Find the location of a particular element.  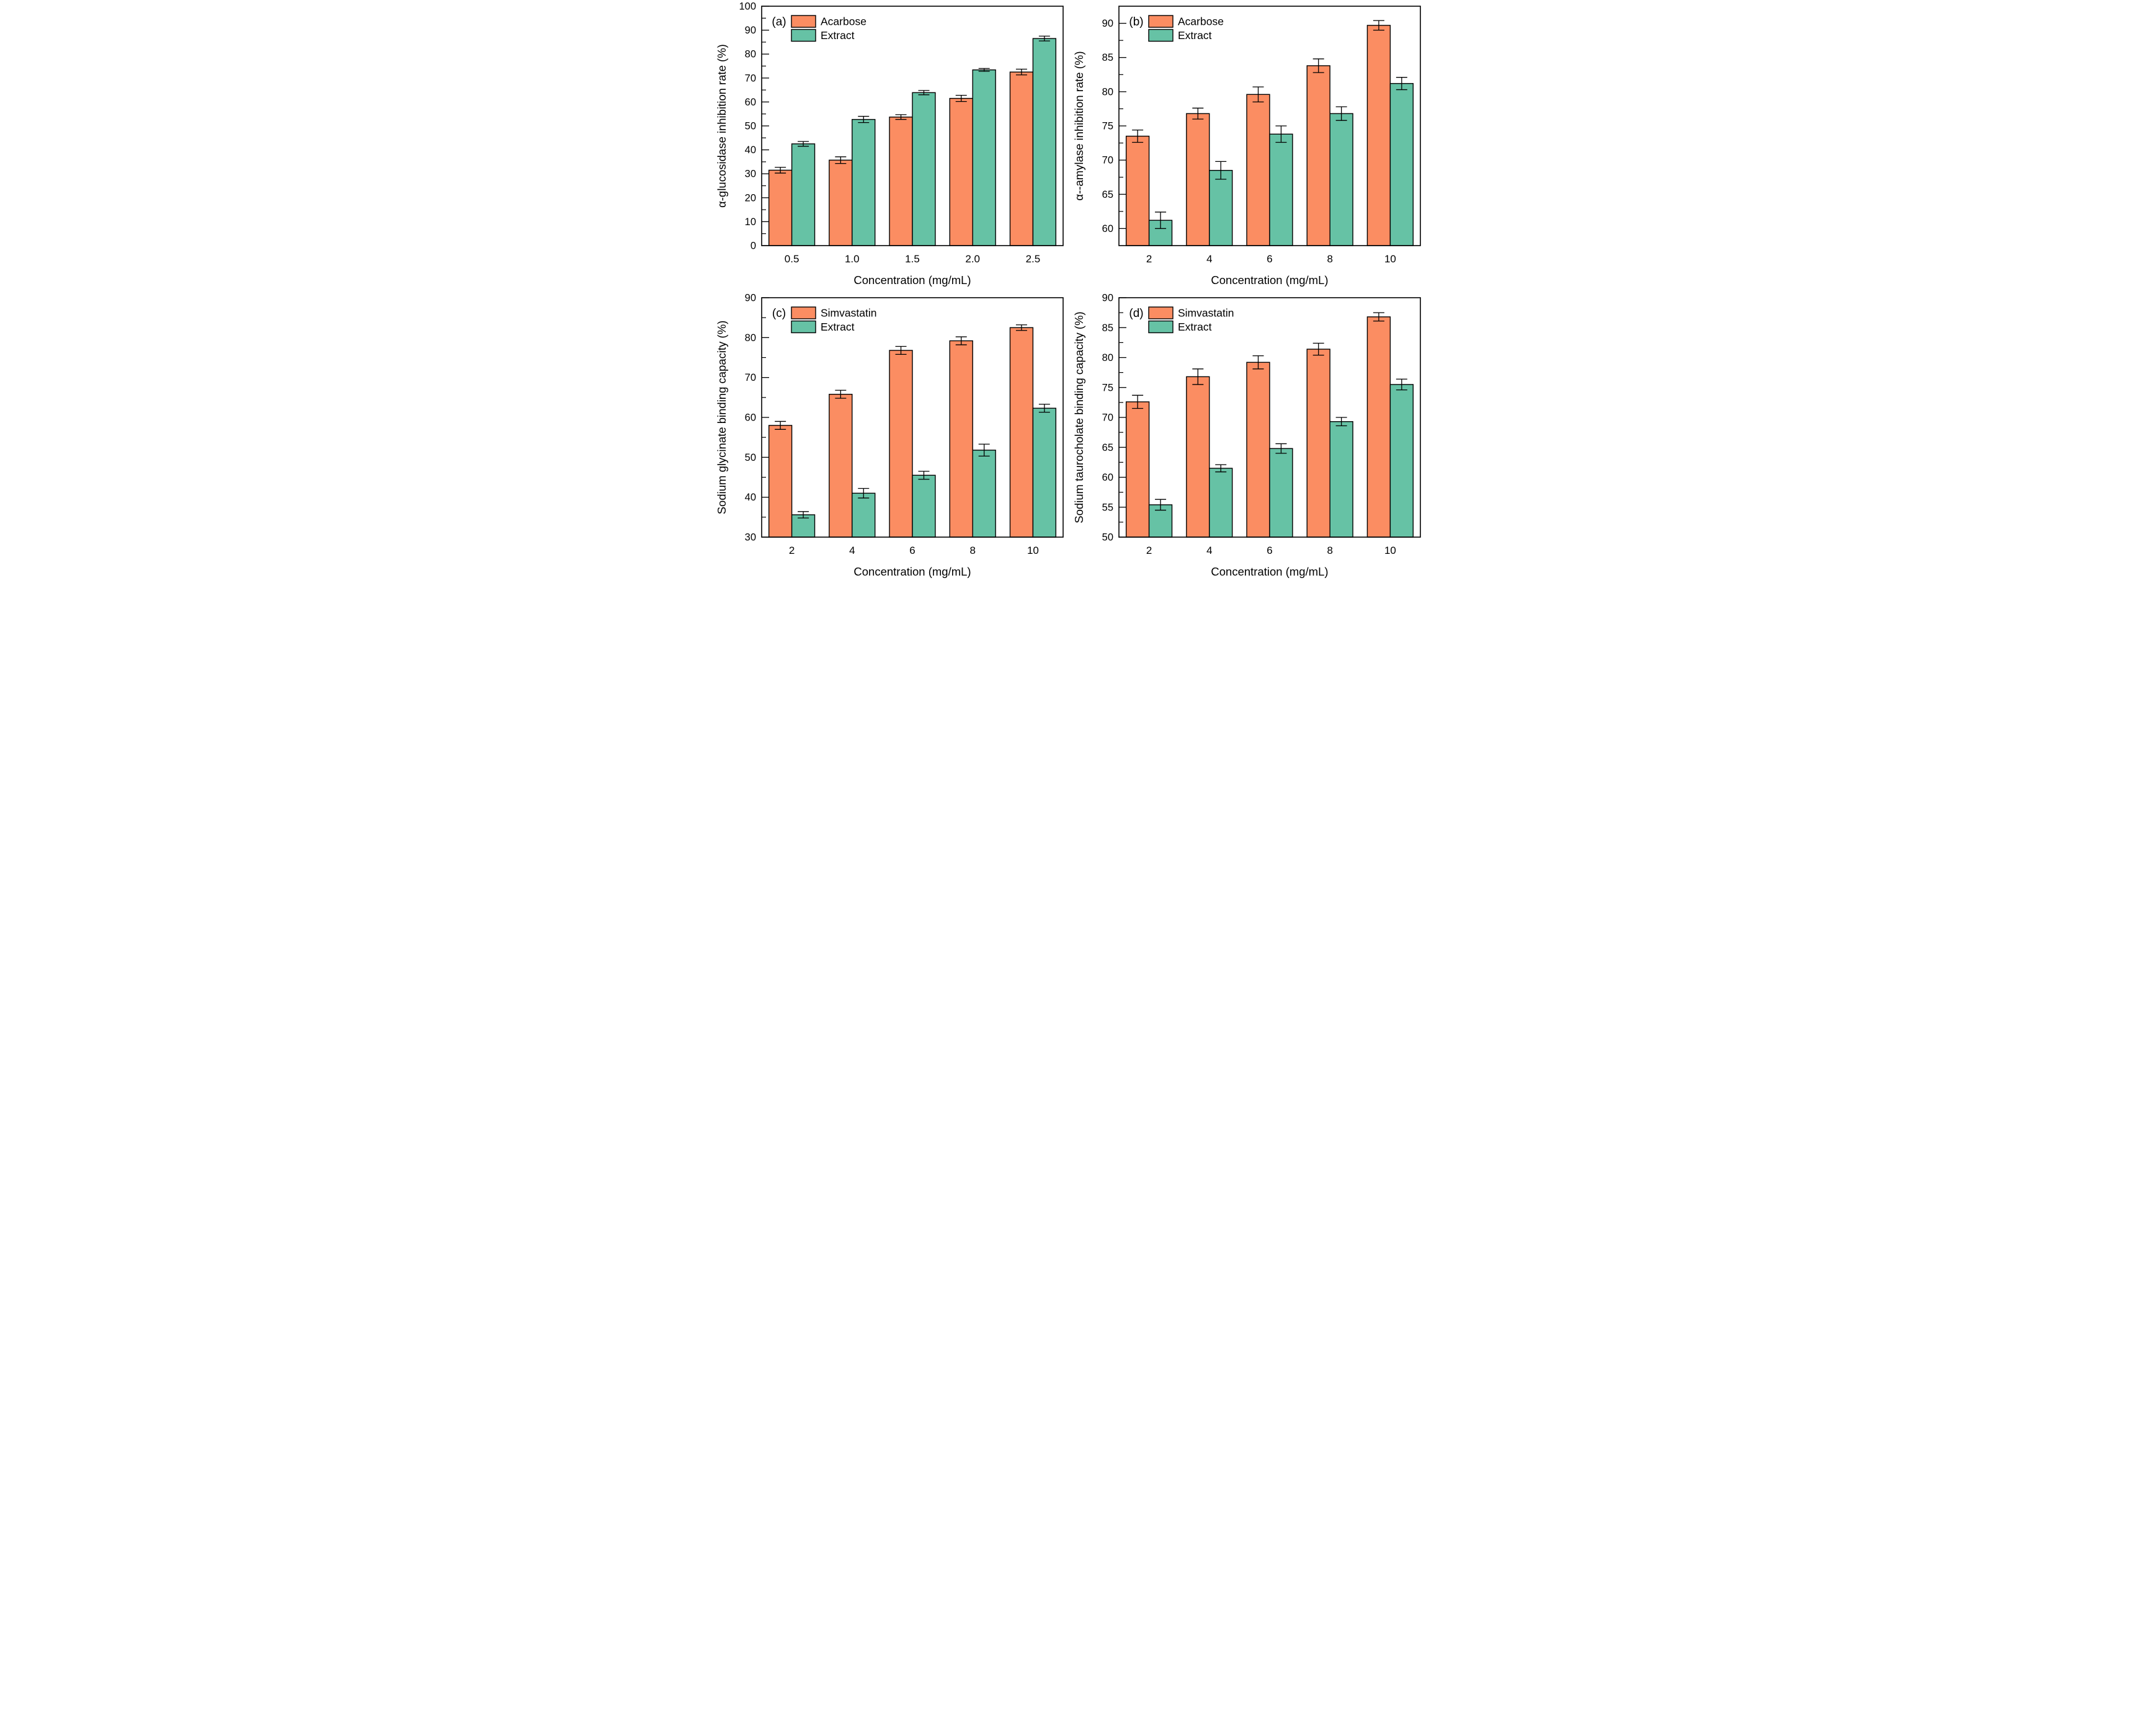

chart-text: 75 is located at coordinates (1107, 126).